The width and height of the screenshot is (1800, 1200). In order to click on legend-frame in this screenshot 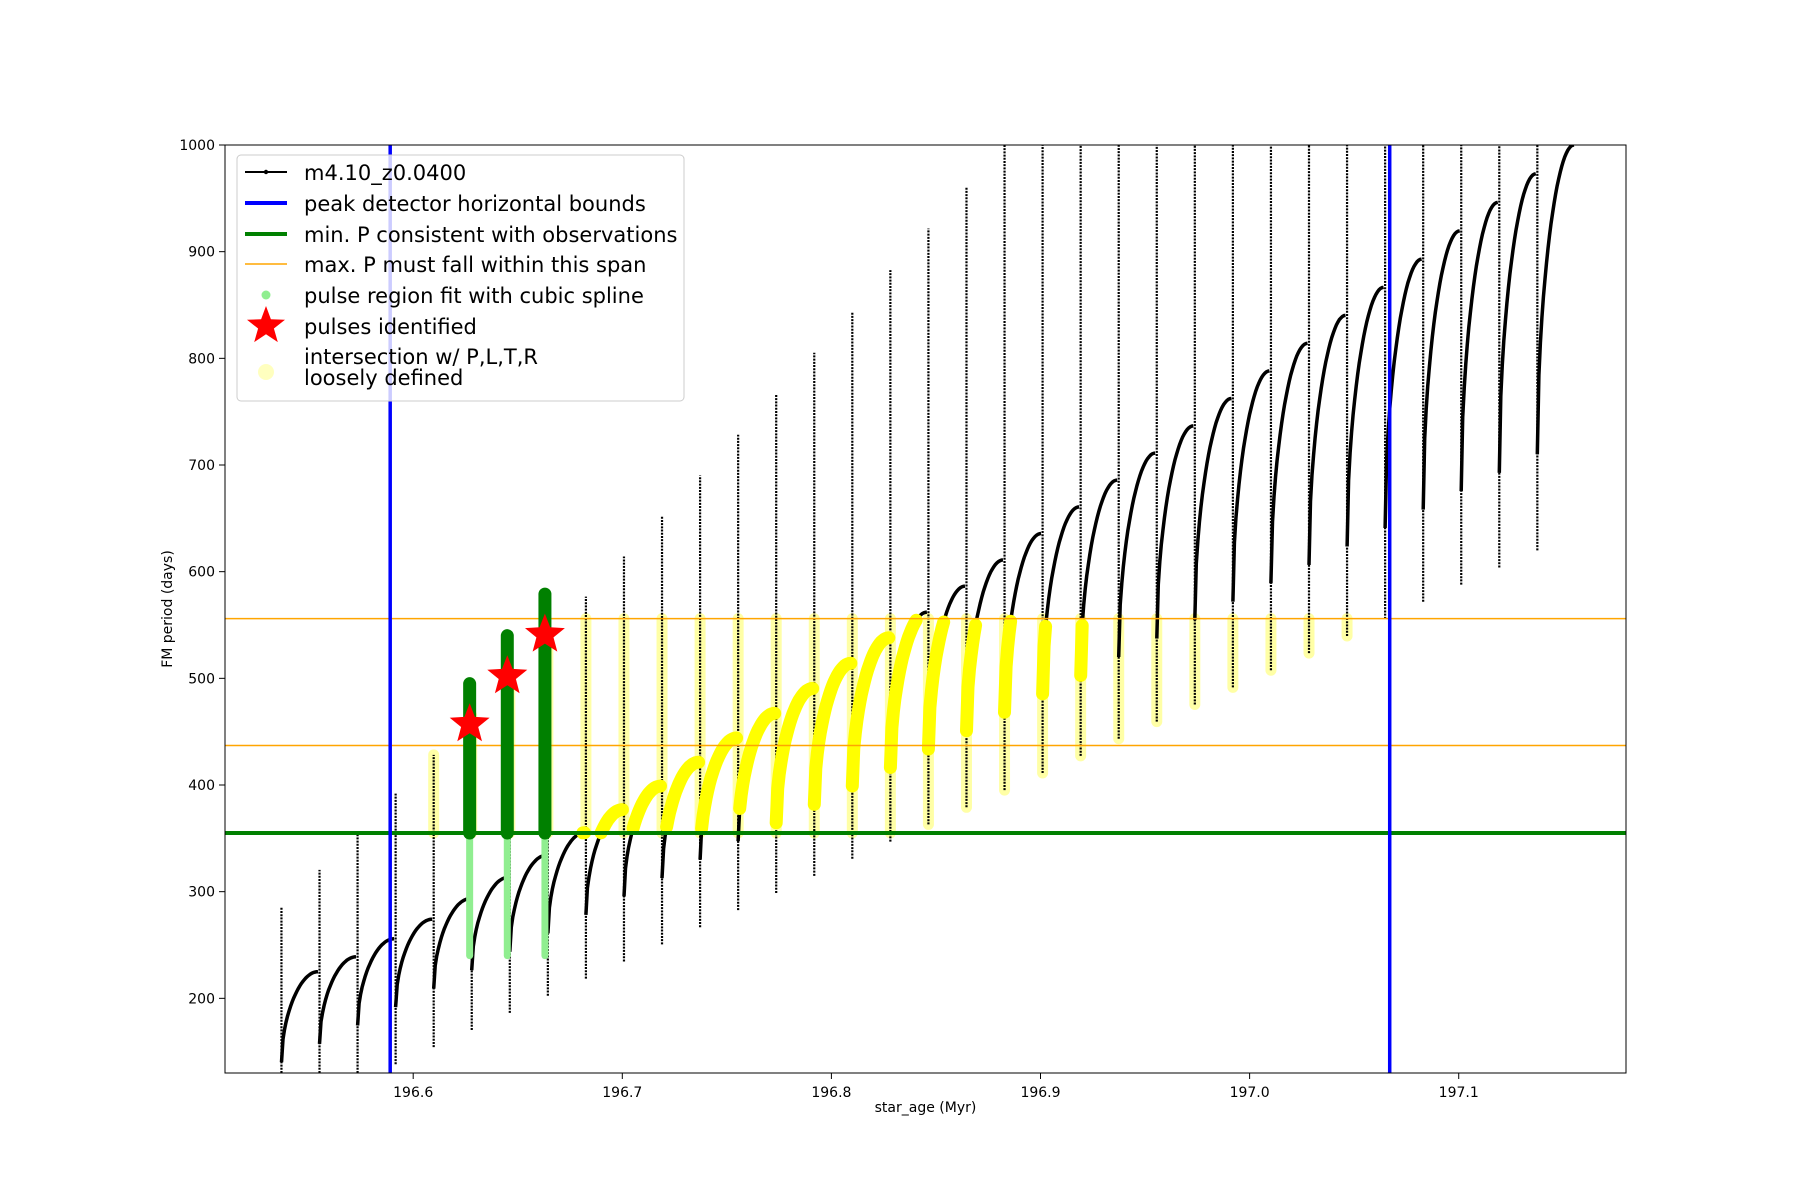, I will do `click(460, 278)`.